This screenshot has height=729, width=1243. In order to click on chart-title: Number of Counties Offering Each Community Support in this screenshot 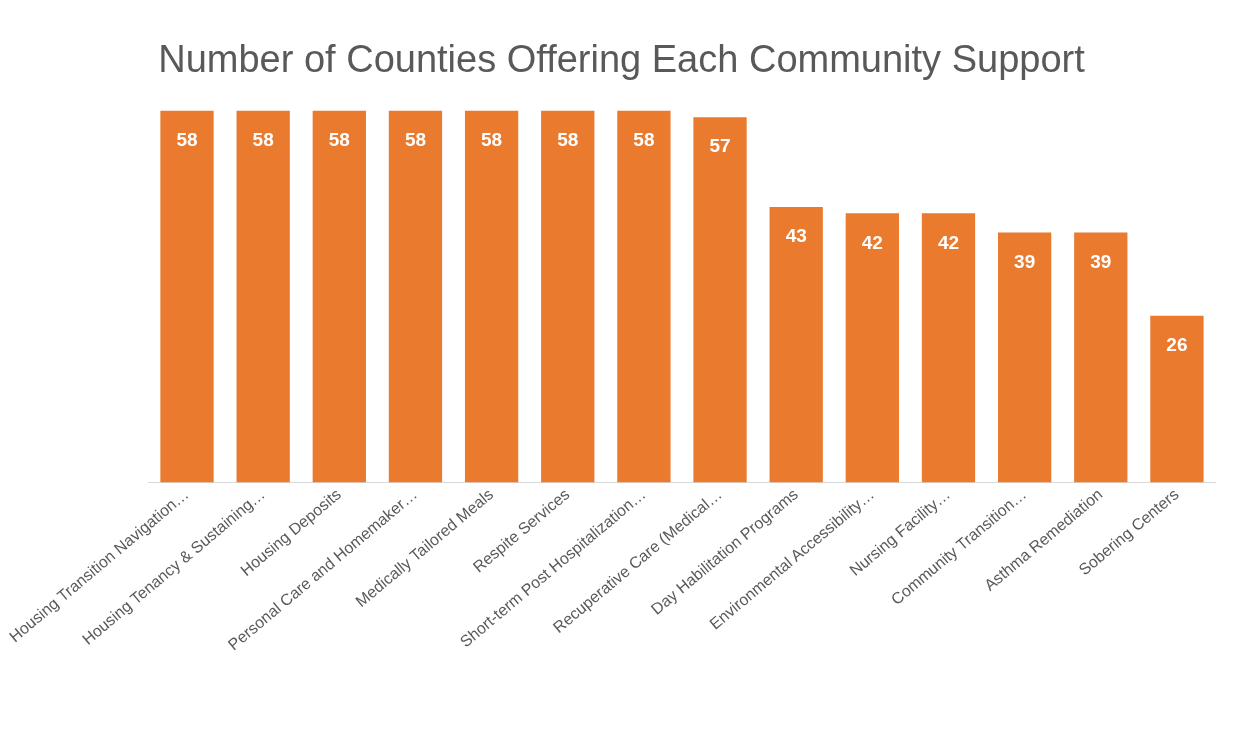, I will do `click(621, 59)`.